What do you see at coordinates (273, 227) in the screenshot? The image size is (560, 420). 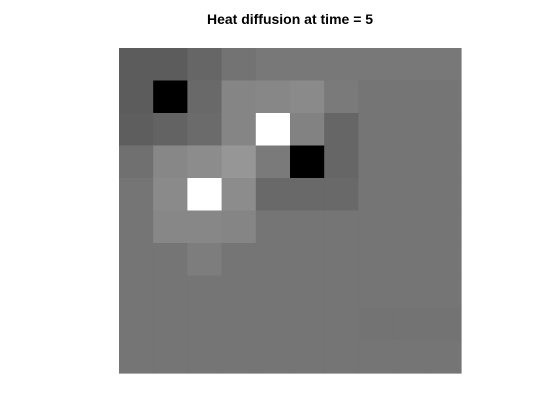 I see `heatmap-cell-r5-c4` at bounding box center [273, 227].